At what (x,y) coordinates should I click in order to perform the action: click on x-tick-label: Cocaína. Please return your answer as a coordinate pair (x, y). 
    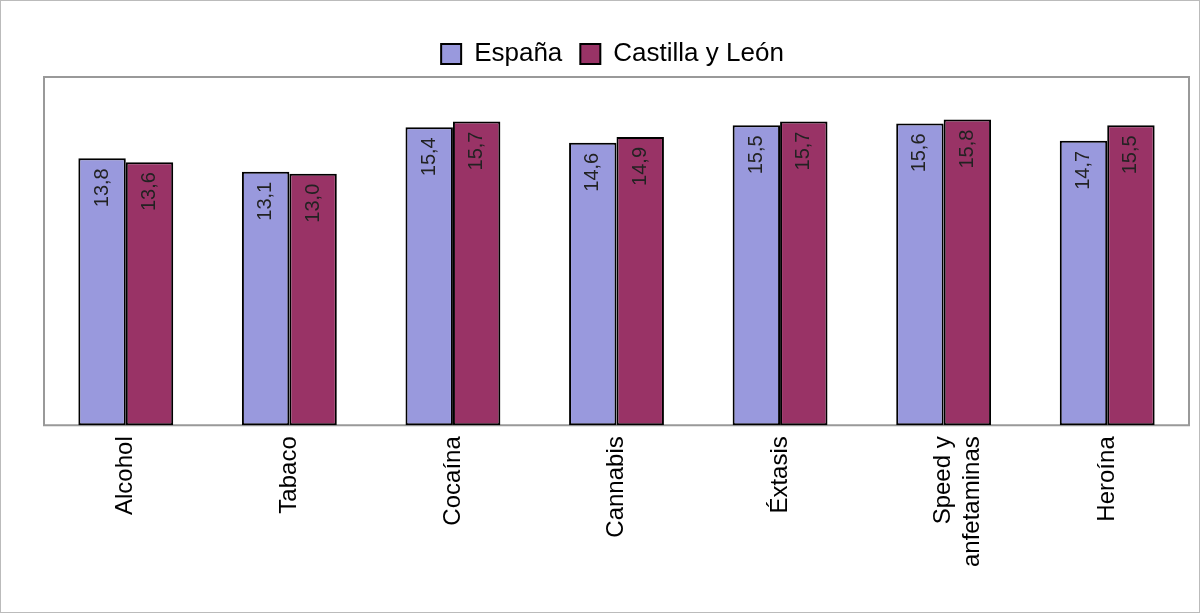
    Looking at the image, I should click on (451, 480).